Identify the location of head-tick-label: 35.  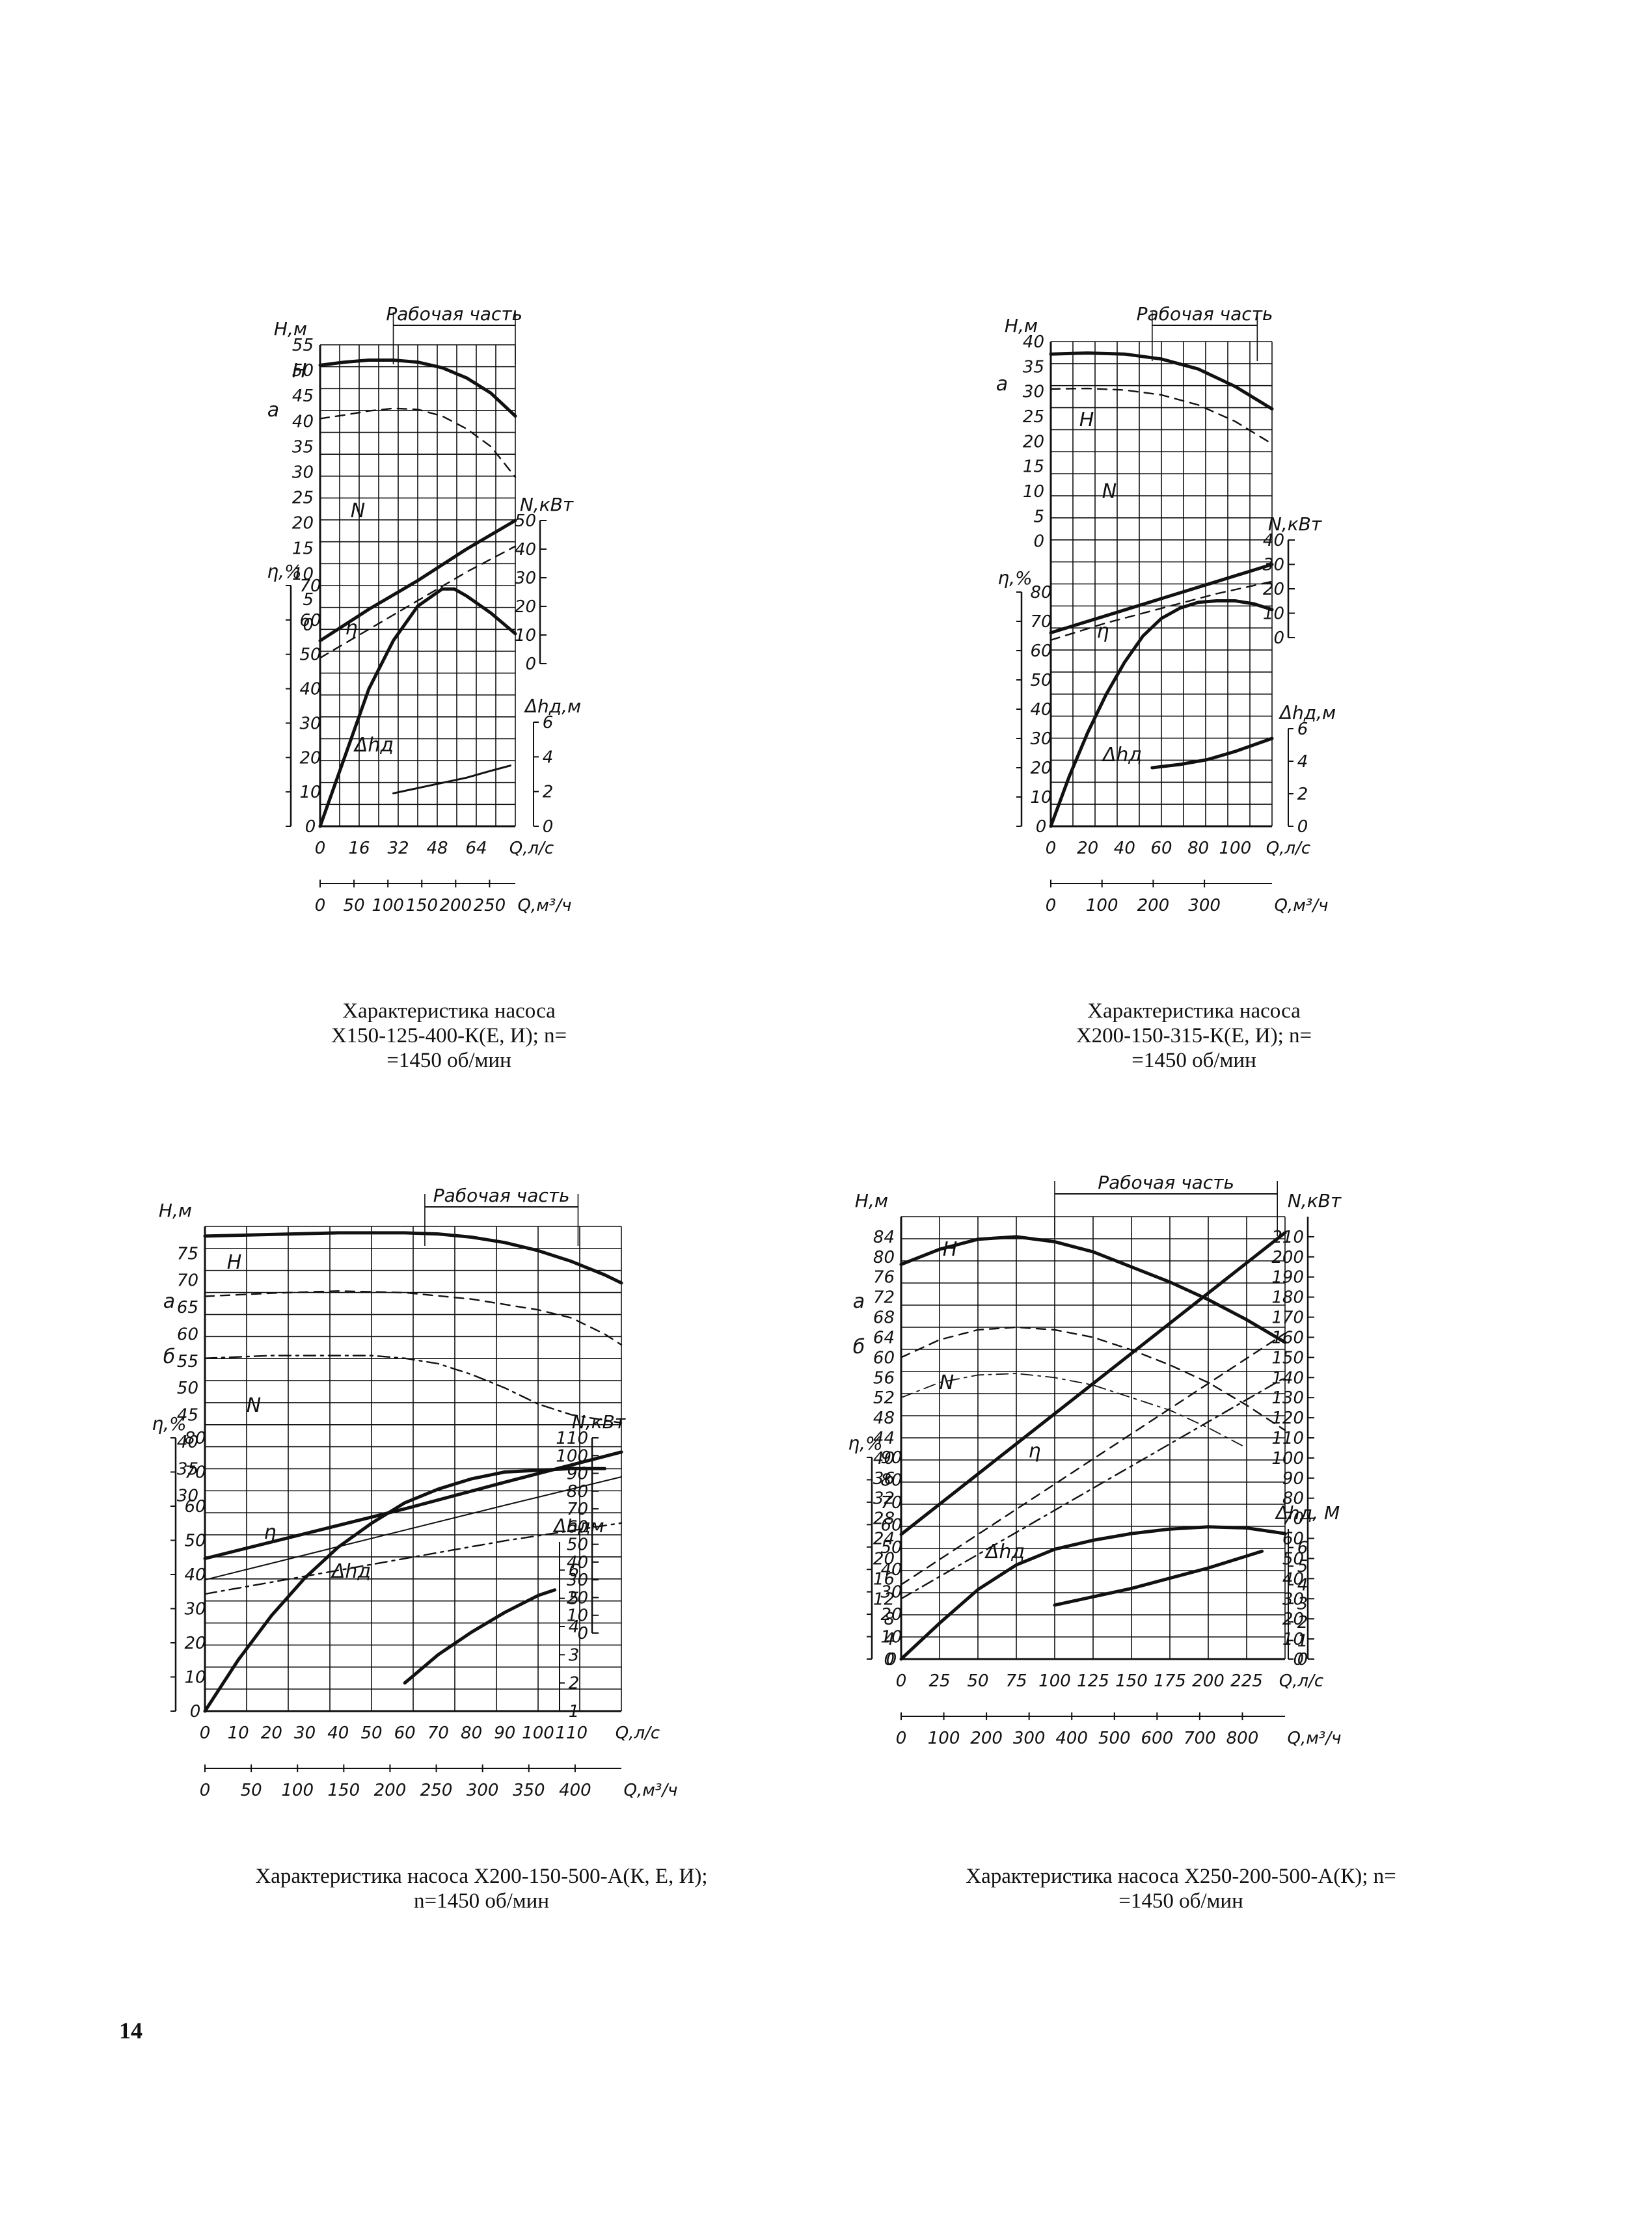
(188, 1469).